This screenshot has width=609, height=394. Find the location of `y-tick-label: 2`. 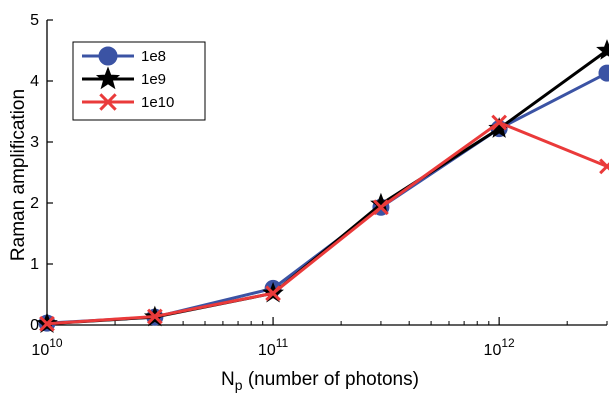

y-tick-label: 2 is located at coordinates (34, 203).